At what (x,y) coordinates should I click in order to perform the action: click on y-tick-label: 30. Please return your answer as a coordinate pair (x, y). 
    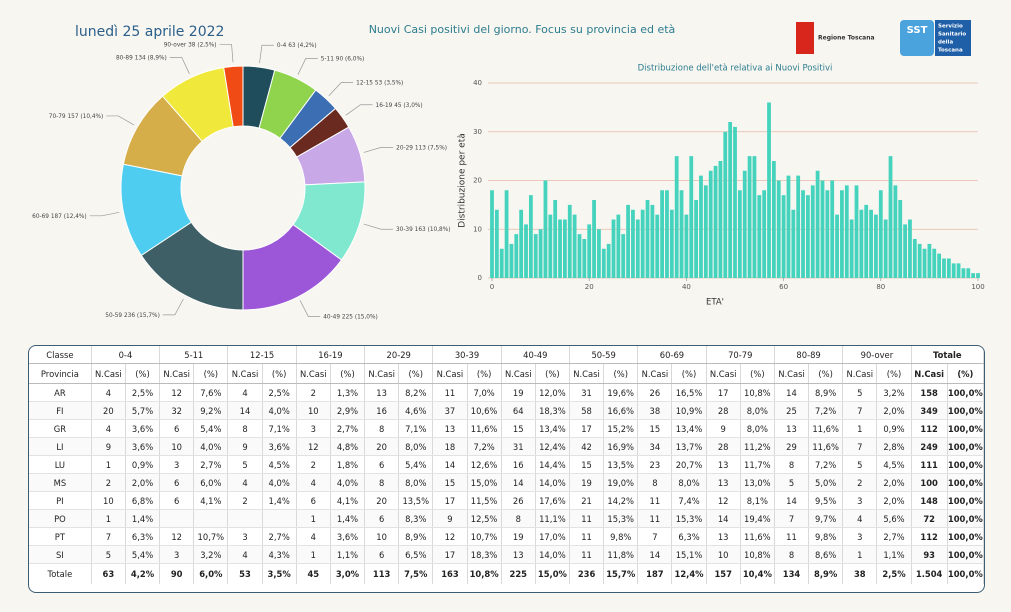
    Looking at the image, I should click on (477, 132).